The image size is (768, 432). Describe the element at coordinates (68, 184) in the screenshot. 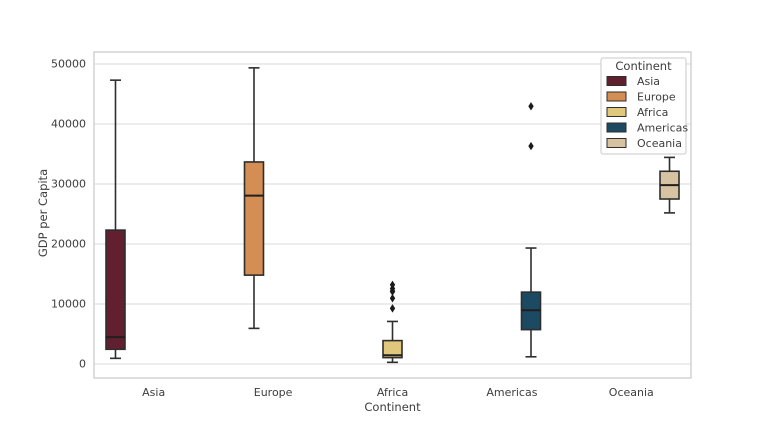

I see `y-tick-label: 30000` at that location.